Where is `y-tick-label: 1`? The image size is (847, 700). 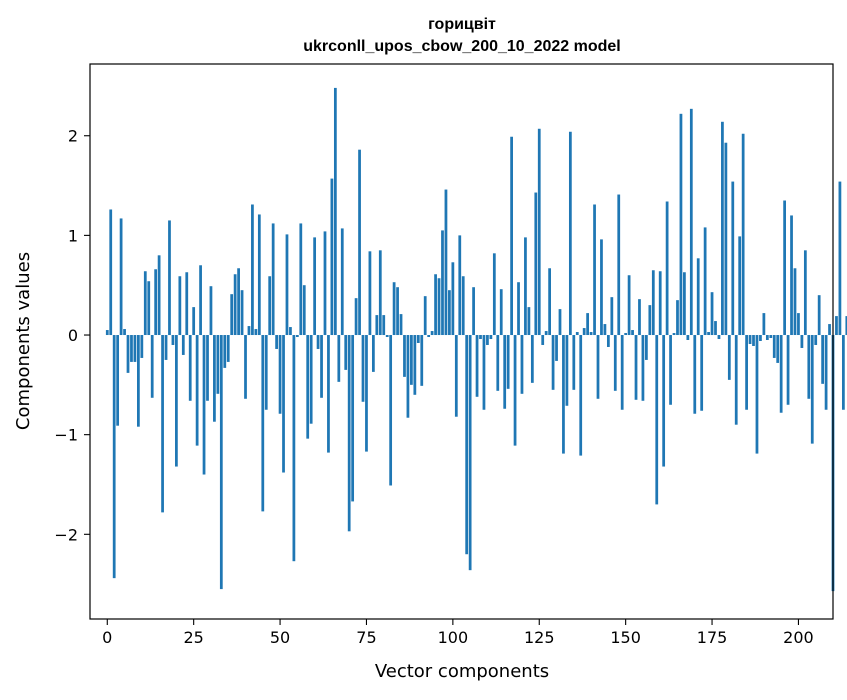 y-tick-label: 1 is located at coordinates (73, 235).